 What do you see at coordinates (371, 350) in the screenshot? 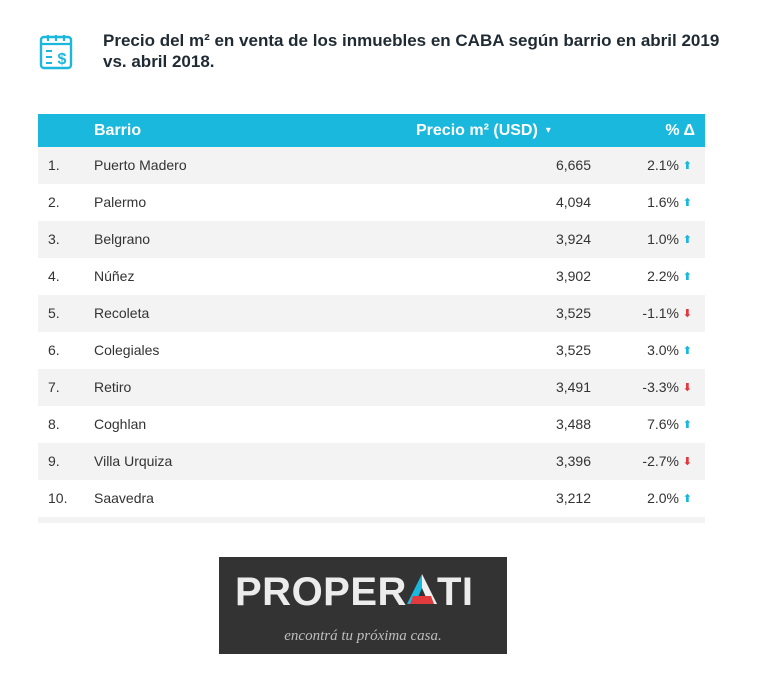
I see `table-row: 6. Colegiales 3,525 3.0% ⬆` at bounding box center [371, 350].